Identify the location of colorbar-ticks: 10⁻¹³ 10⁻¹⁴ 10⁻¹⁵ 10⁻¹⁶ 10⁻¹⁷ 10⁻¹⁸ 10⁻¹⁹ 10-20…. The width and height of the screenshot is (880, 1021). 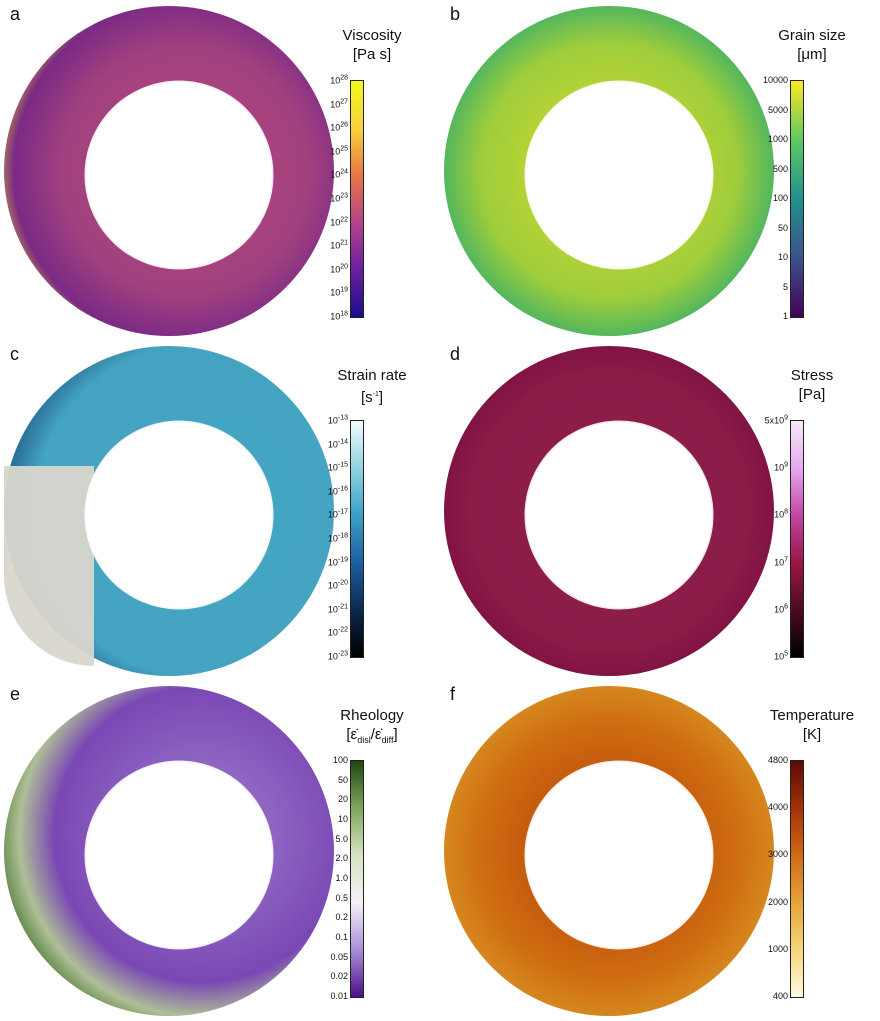
(329, 538).